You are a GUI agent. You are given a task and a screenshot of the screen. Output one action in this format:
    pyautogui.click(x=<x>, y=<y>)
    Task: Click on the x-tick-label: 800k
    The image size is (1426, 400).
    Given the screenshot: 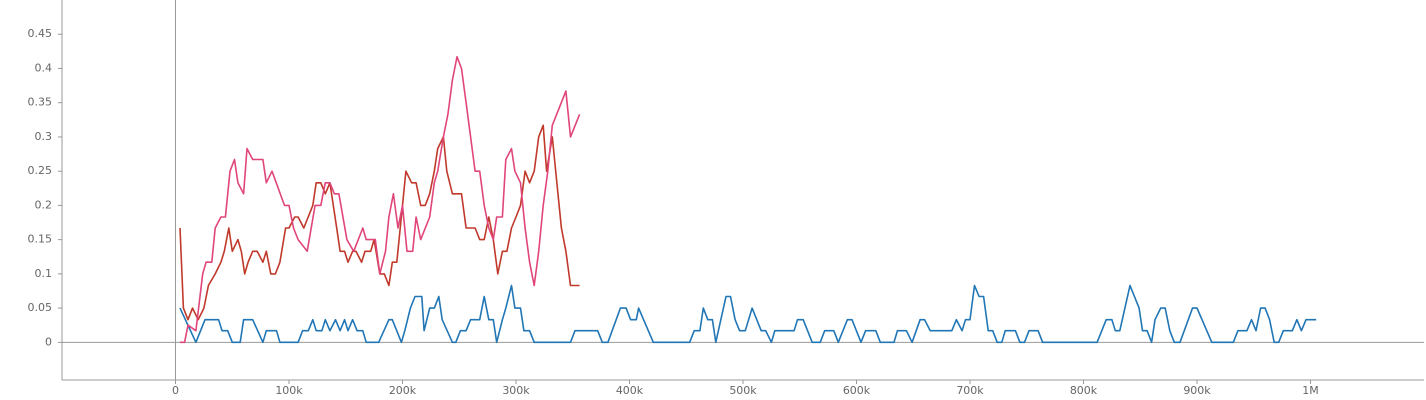 What is the action you would take?
    pyautogui.click(x=1084, y=390)
    